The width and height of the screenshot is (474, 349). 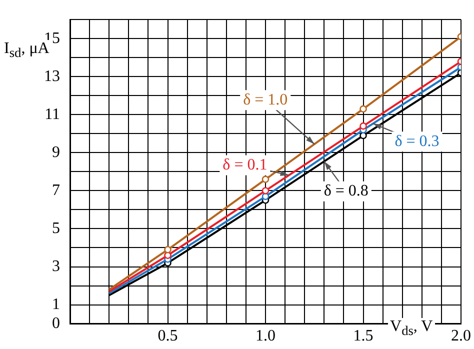 What do you see at coordinates (245, 165) in the screenshot?
I see `series-label: δ = 0.1` at bounding box center [245, 165].